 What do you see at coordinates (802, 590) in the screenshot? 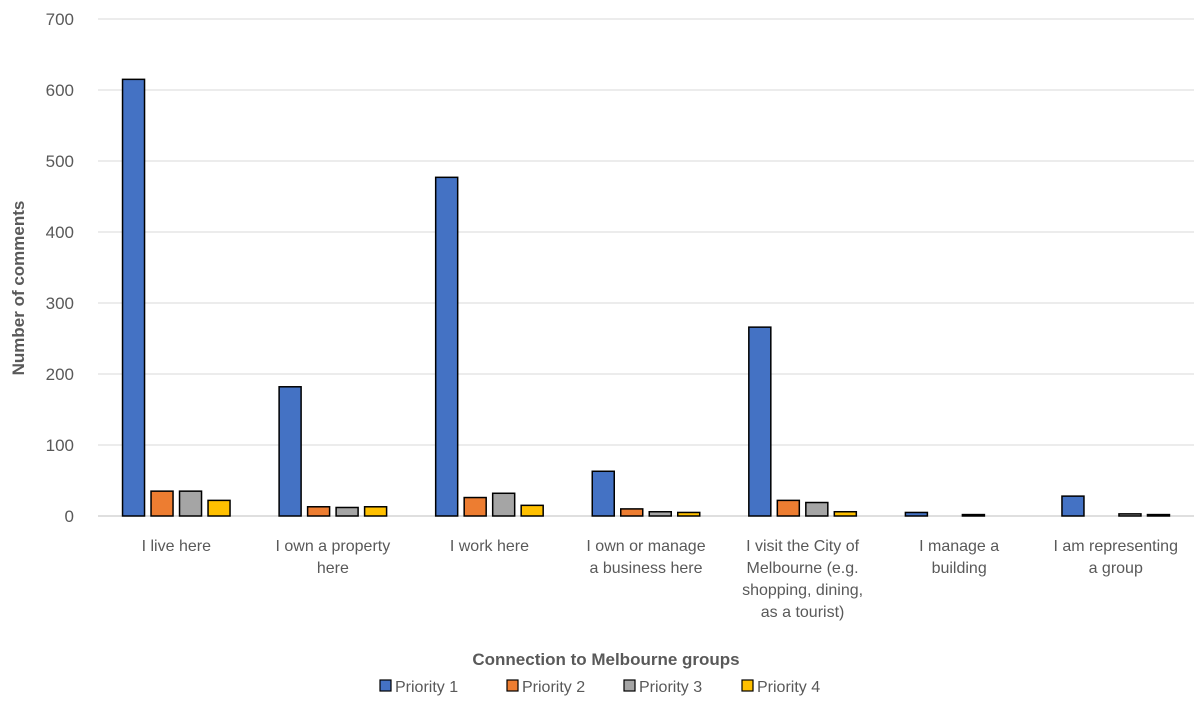
I see `x-category-label-line: shopping, dining,` at bounding box center [802, 590].